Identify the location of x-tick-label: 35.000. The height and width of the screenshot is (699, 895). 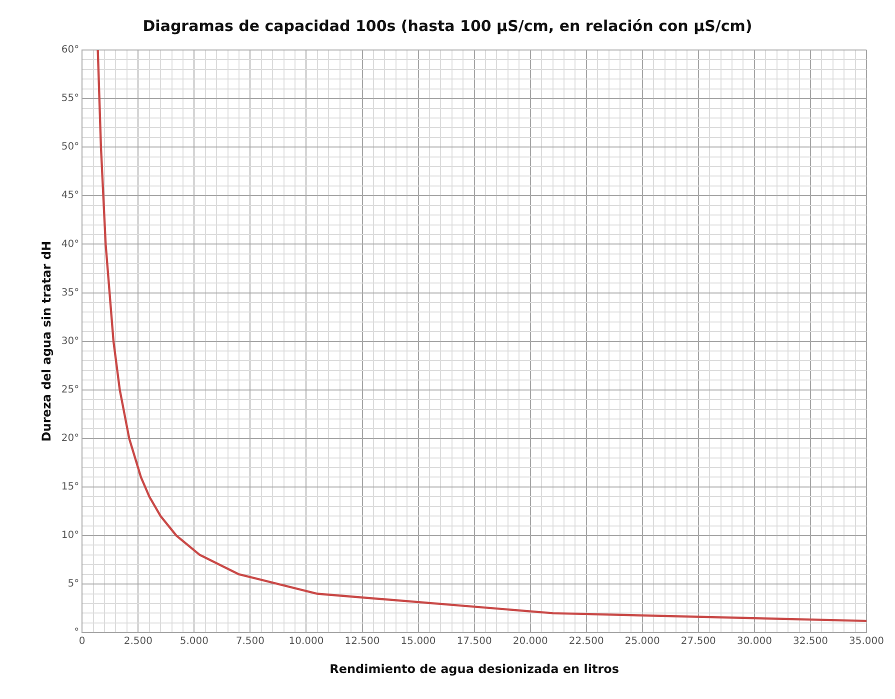
(866, 642).